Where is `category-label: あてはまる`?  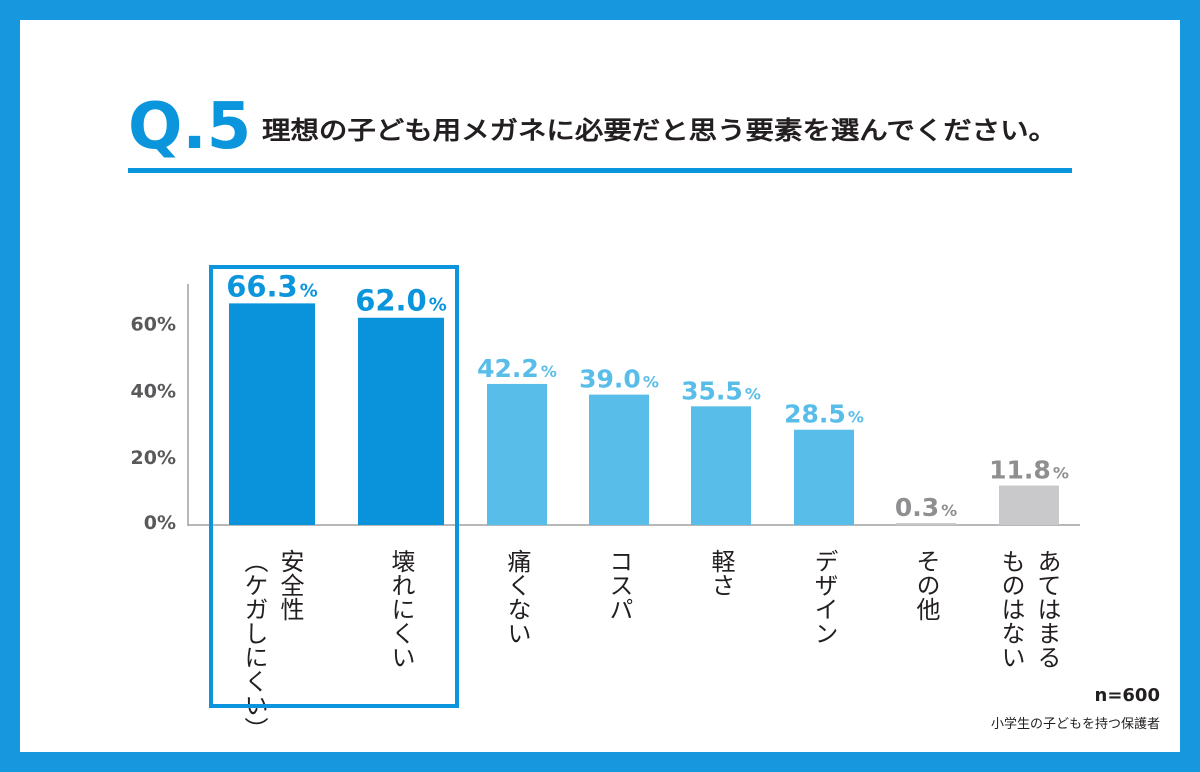
category-label: あてはまる is located at coordinates (1047, 609).